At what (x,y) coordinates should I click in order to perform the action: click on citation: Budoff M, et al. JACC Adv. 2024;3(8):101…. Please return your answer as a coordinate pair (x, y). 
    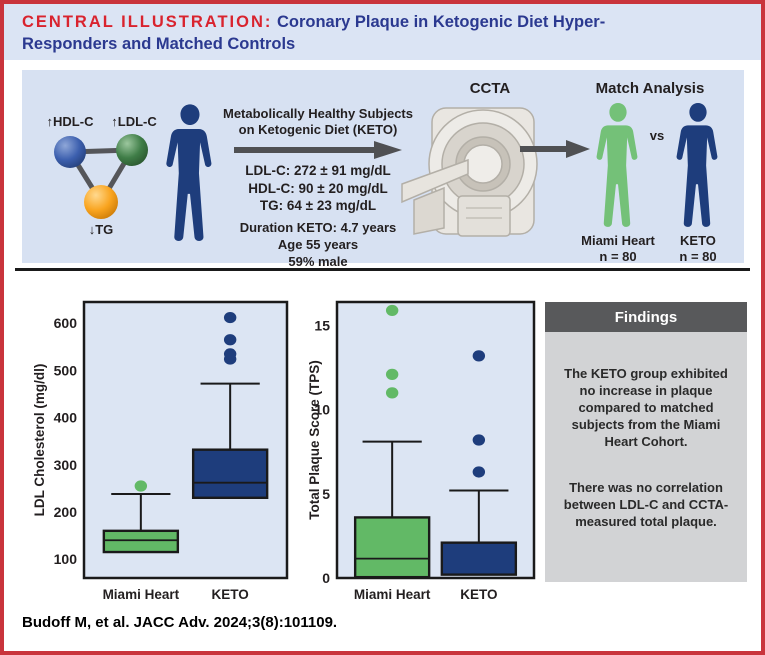
    Looking at the image, I should click on (180, 622).